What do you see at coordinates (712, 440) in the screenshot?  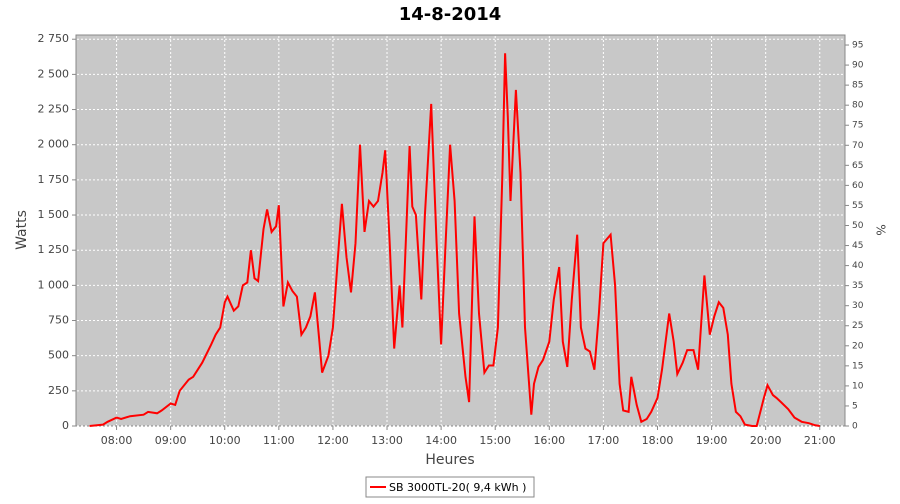 I see `x-tick-label: 19:00` at bounding box center [712, 440].